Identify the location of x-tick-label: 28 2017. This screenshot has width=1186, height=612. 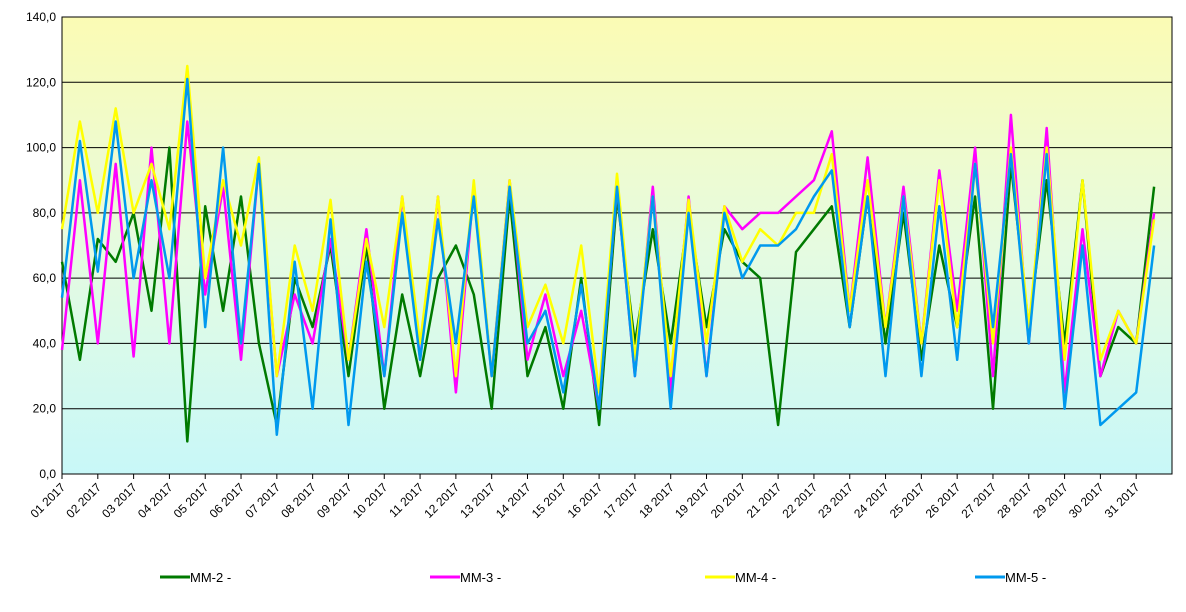
(1014, 500).